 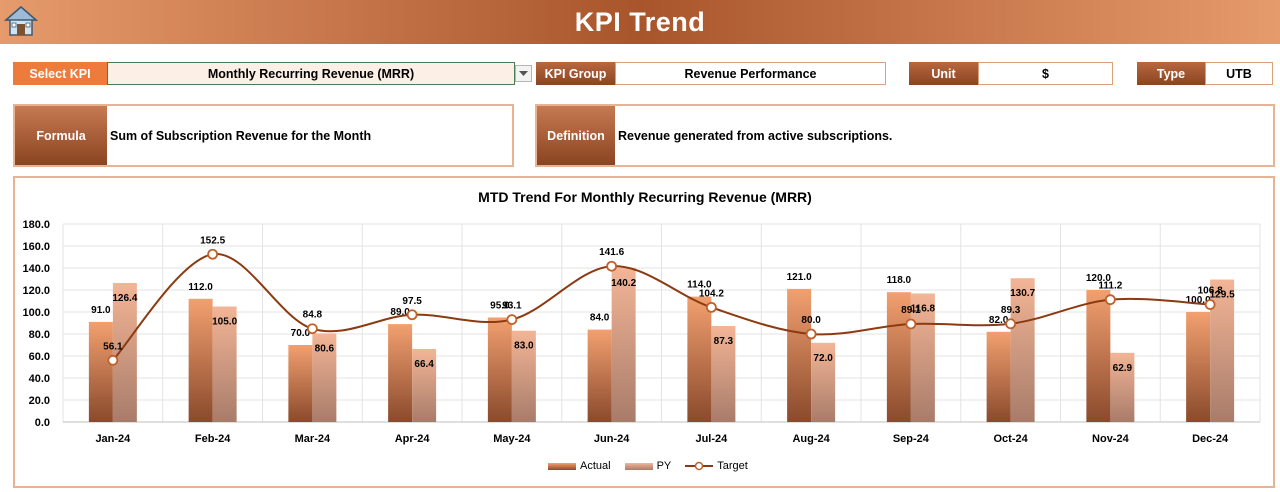 What do you see at coordinates (301, 333) in the screenshot?
I see `data-label-actual: 70.0` at bounding box center [301, 333].